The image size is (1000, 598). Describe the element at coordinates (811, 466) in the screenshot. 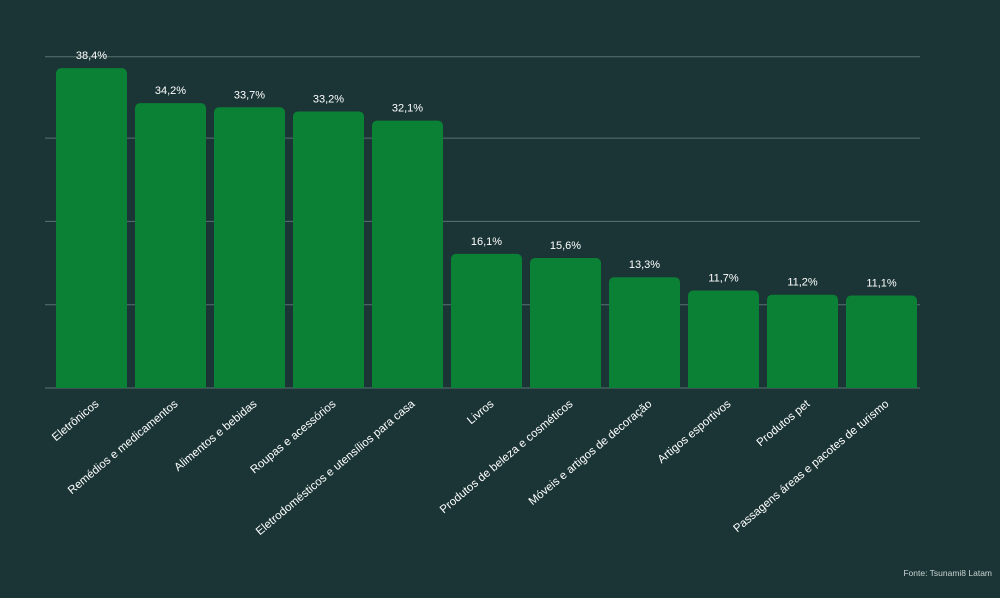

I see `category-label: Passagens áreas e pacotes de turismo` at that location.